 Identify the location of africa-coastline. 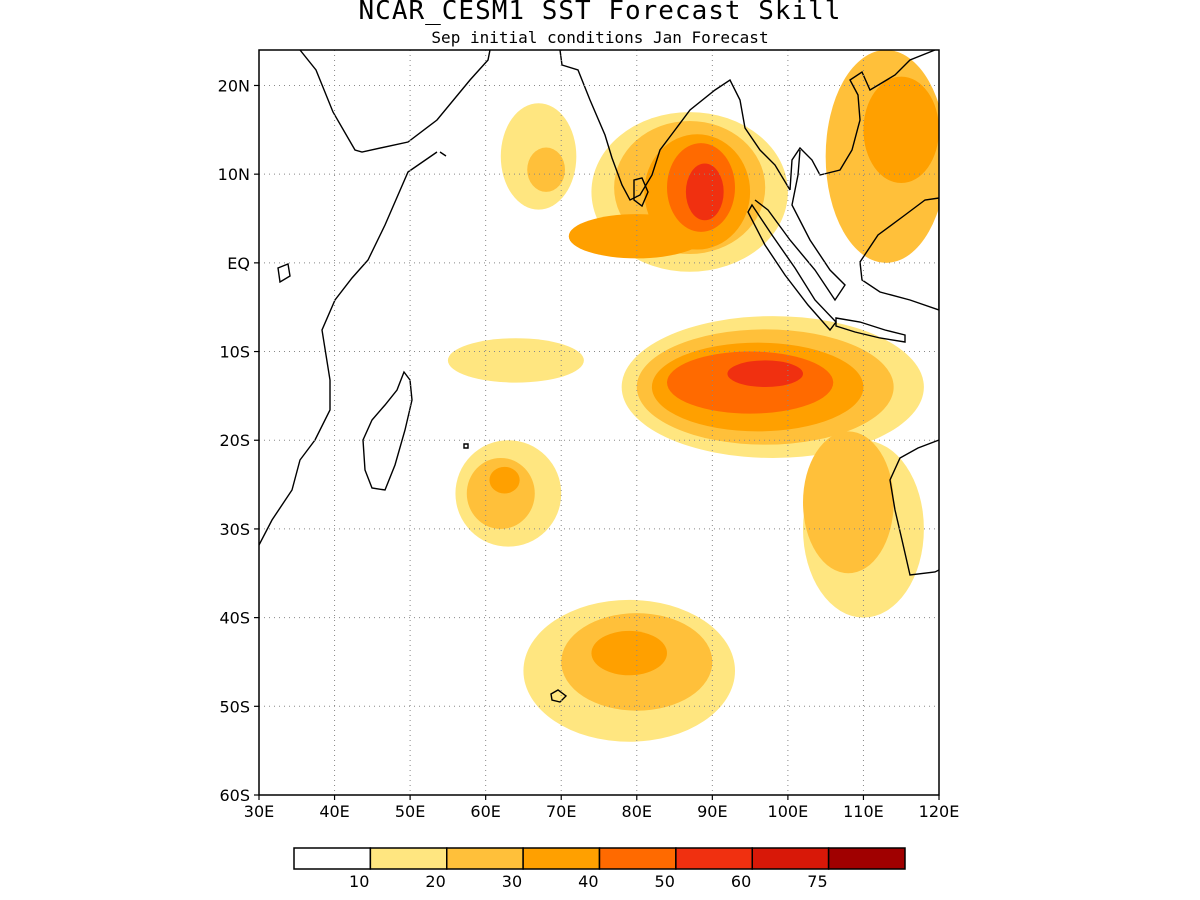
(375, 298).